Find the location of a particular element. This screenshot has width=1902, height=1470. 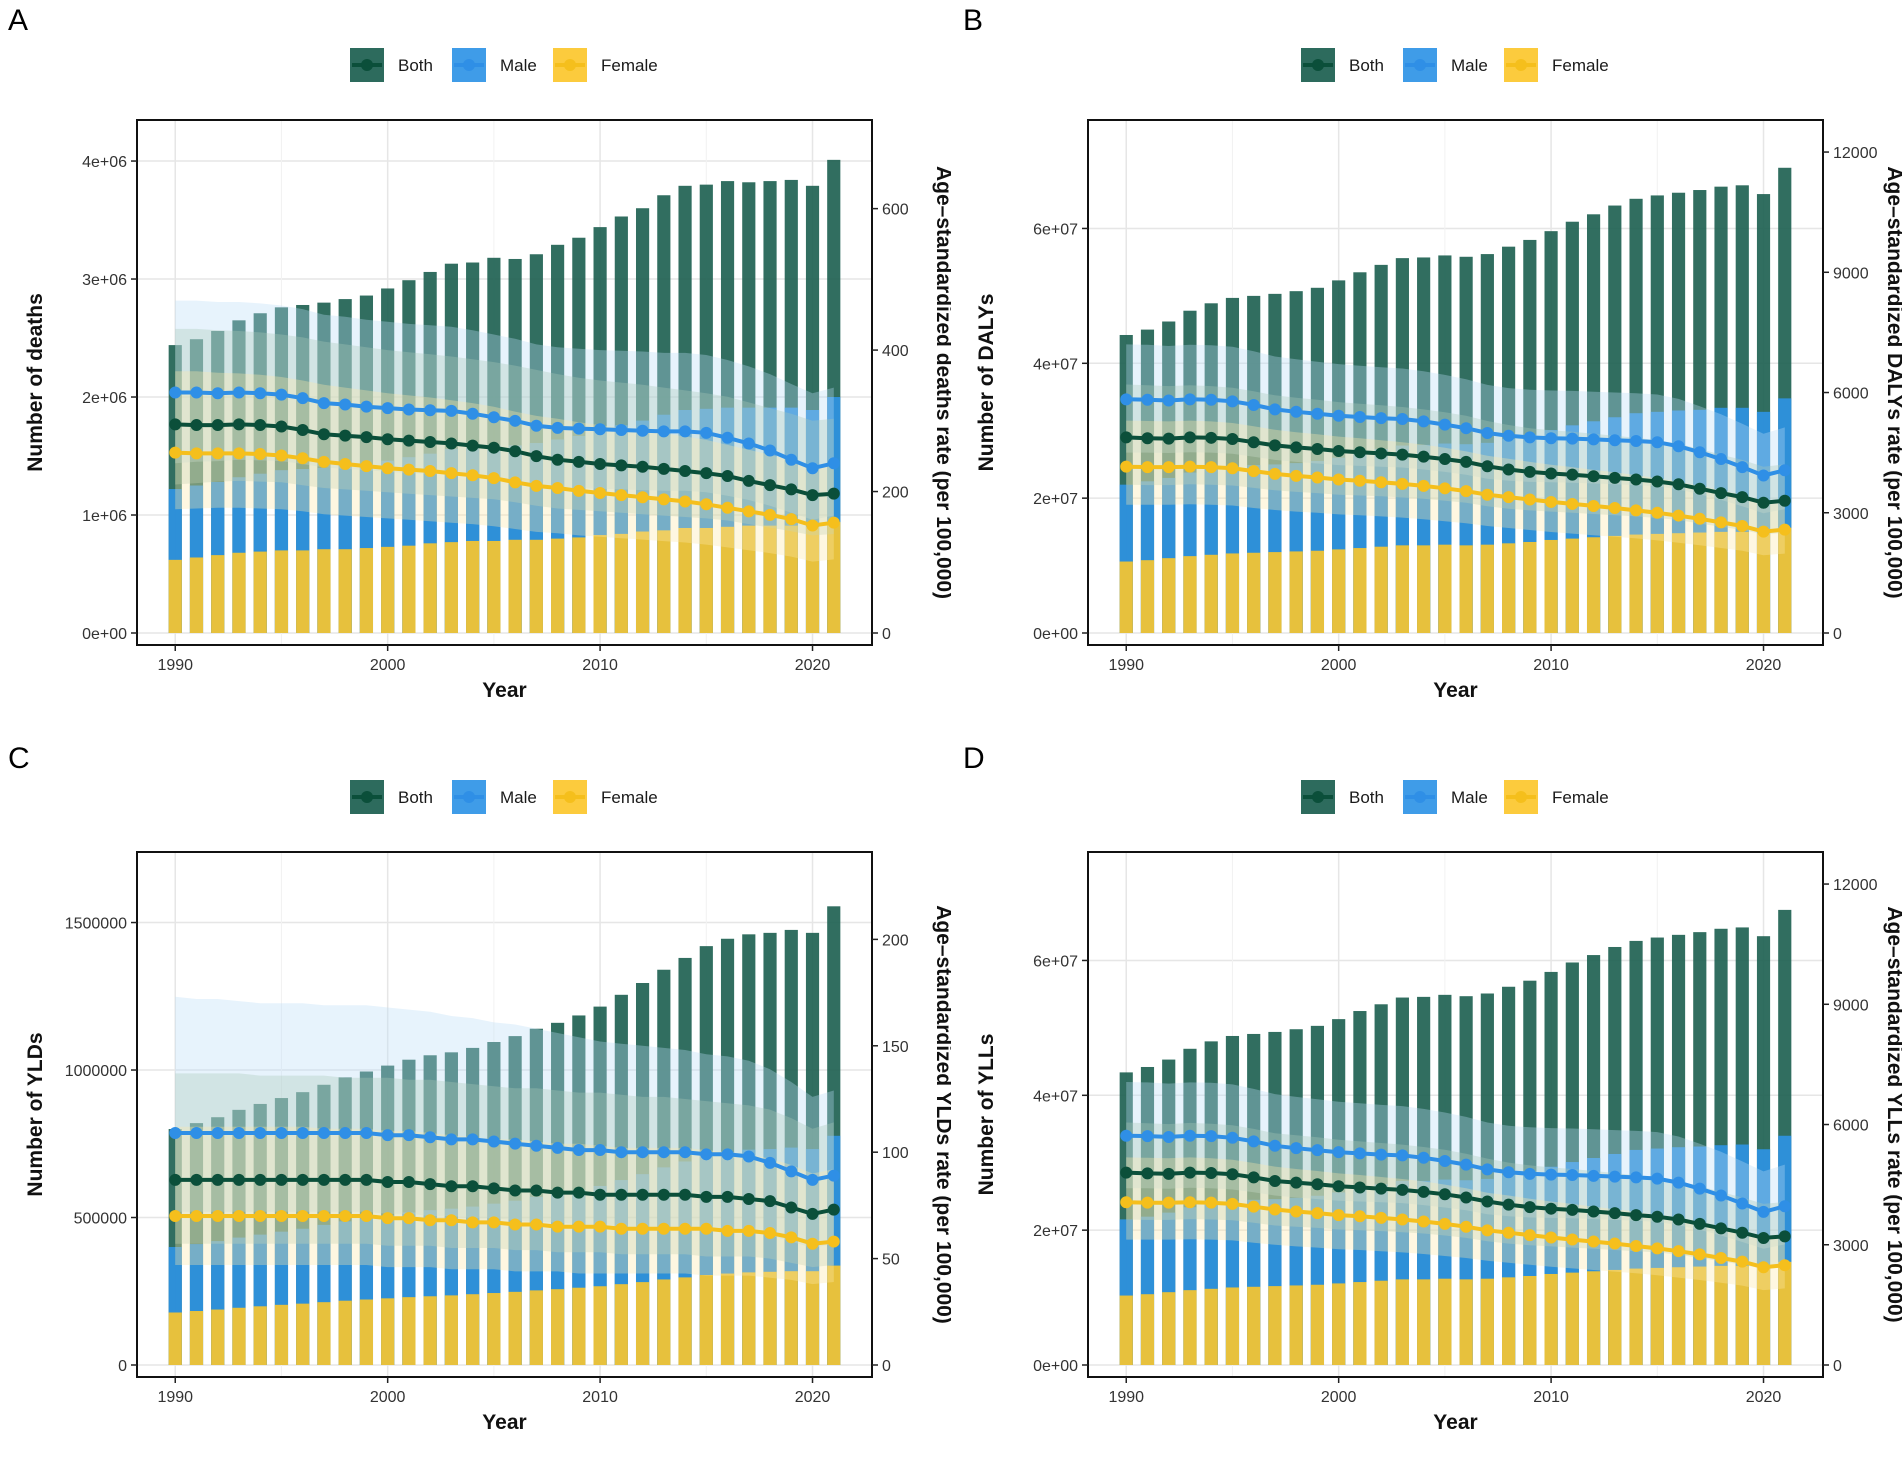

bars is located at coordinates (504, 1135).